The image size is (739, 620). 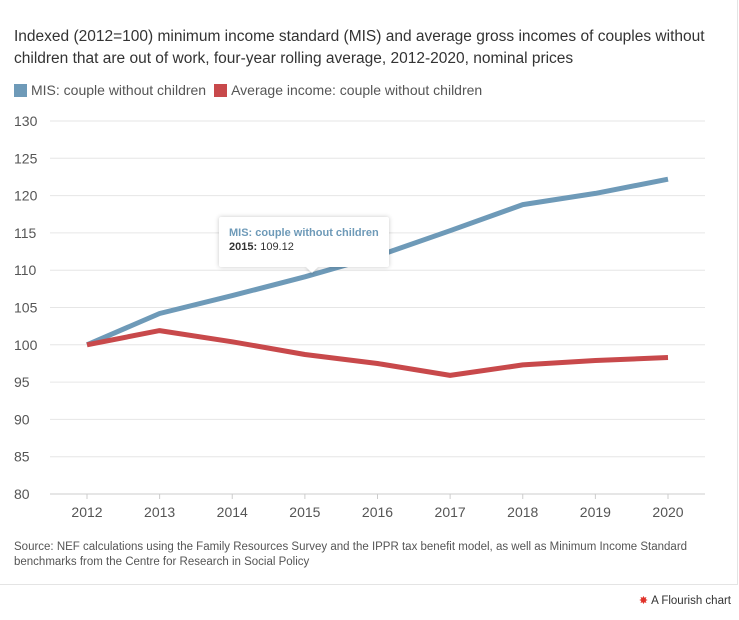 What do you see at coordinates (357, 90) in the screenshot?
I see `legend-label-average-income: Average income: couple without children` at bounding box center [357, 90].